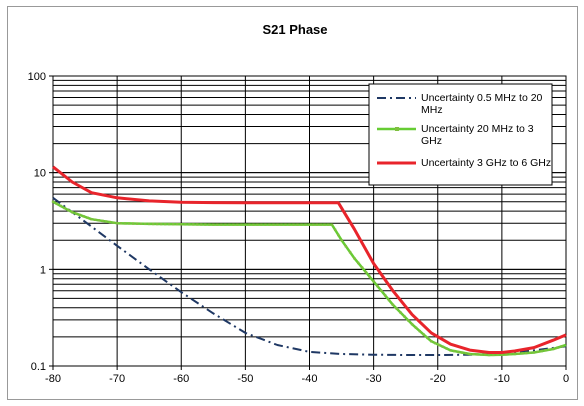  Describe the element at coordinates (40, 174) in the screenshot. I see `y-tick-label: 10` at that location.